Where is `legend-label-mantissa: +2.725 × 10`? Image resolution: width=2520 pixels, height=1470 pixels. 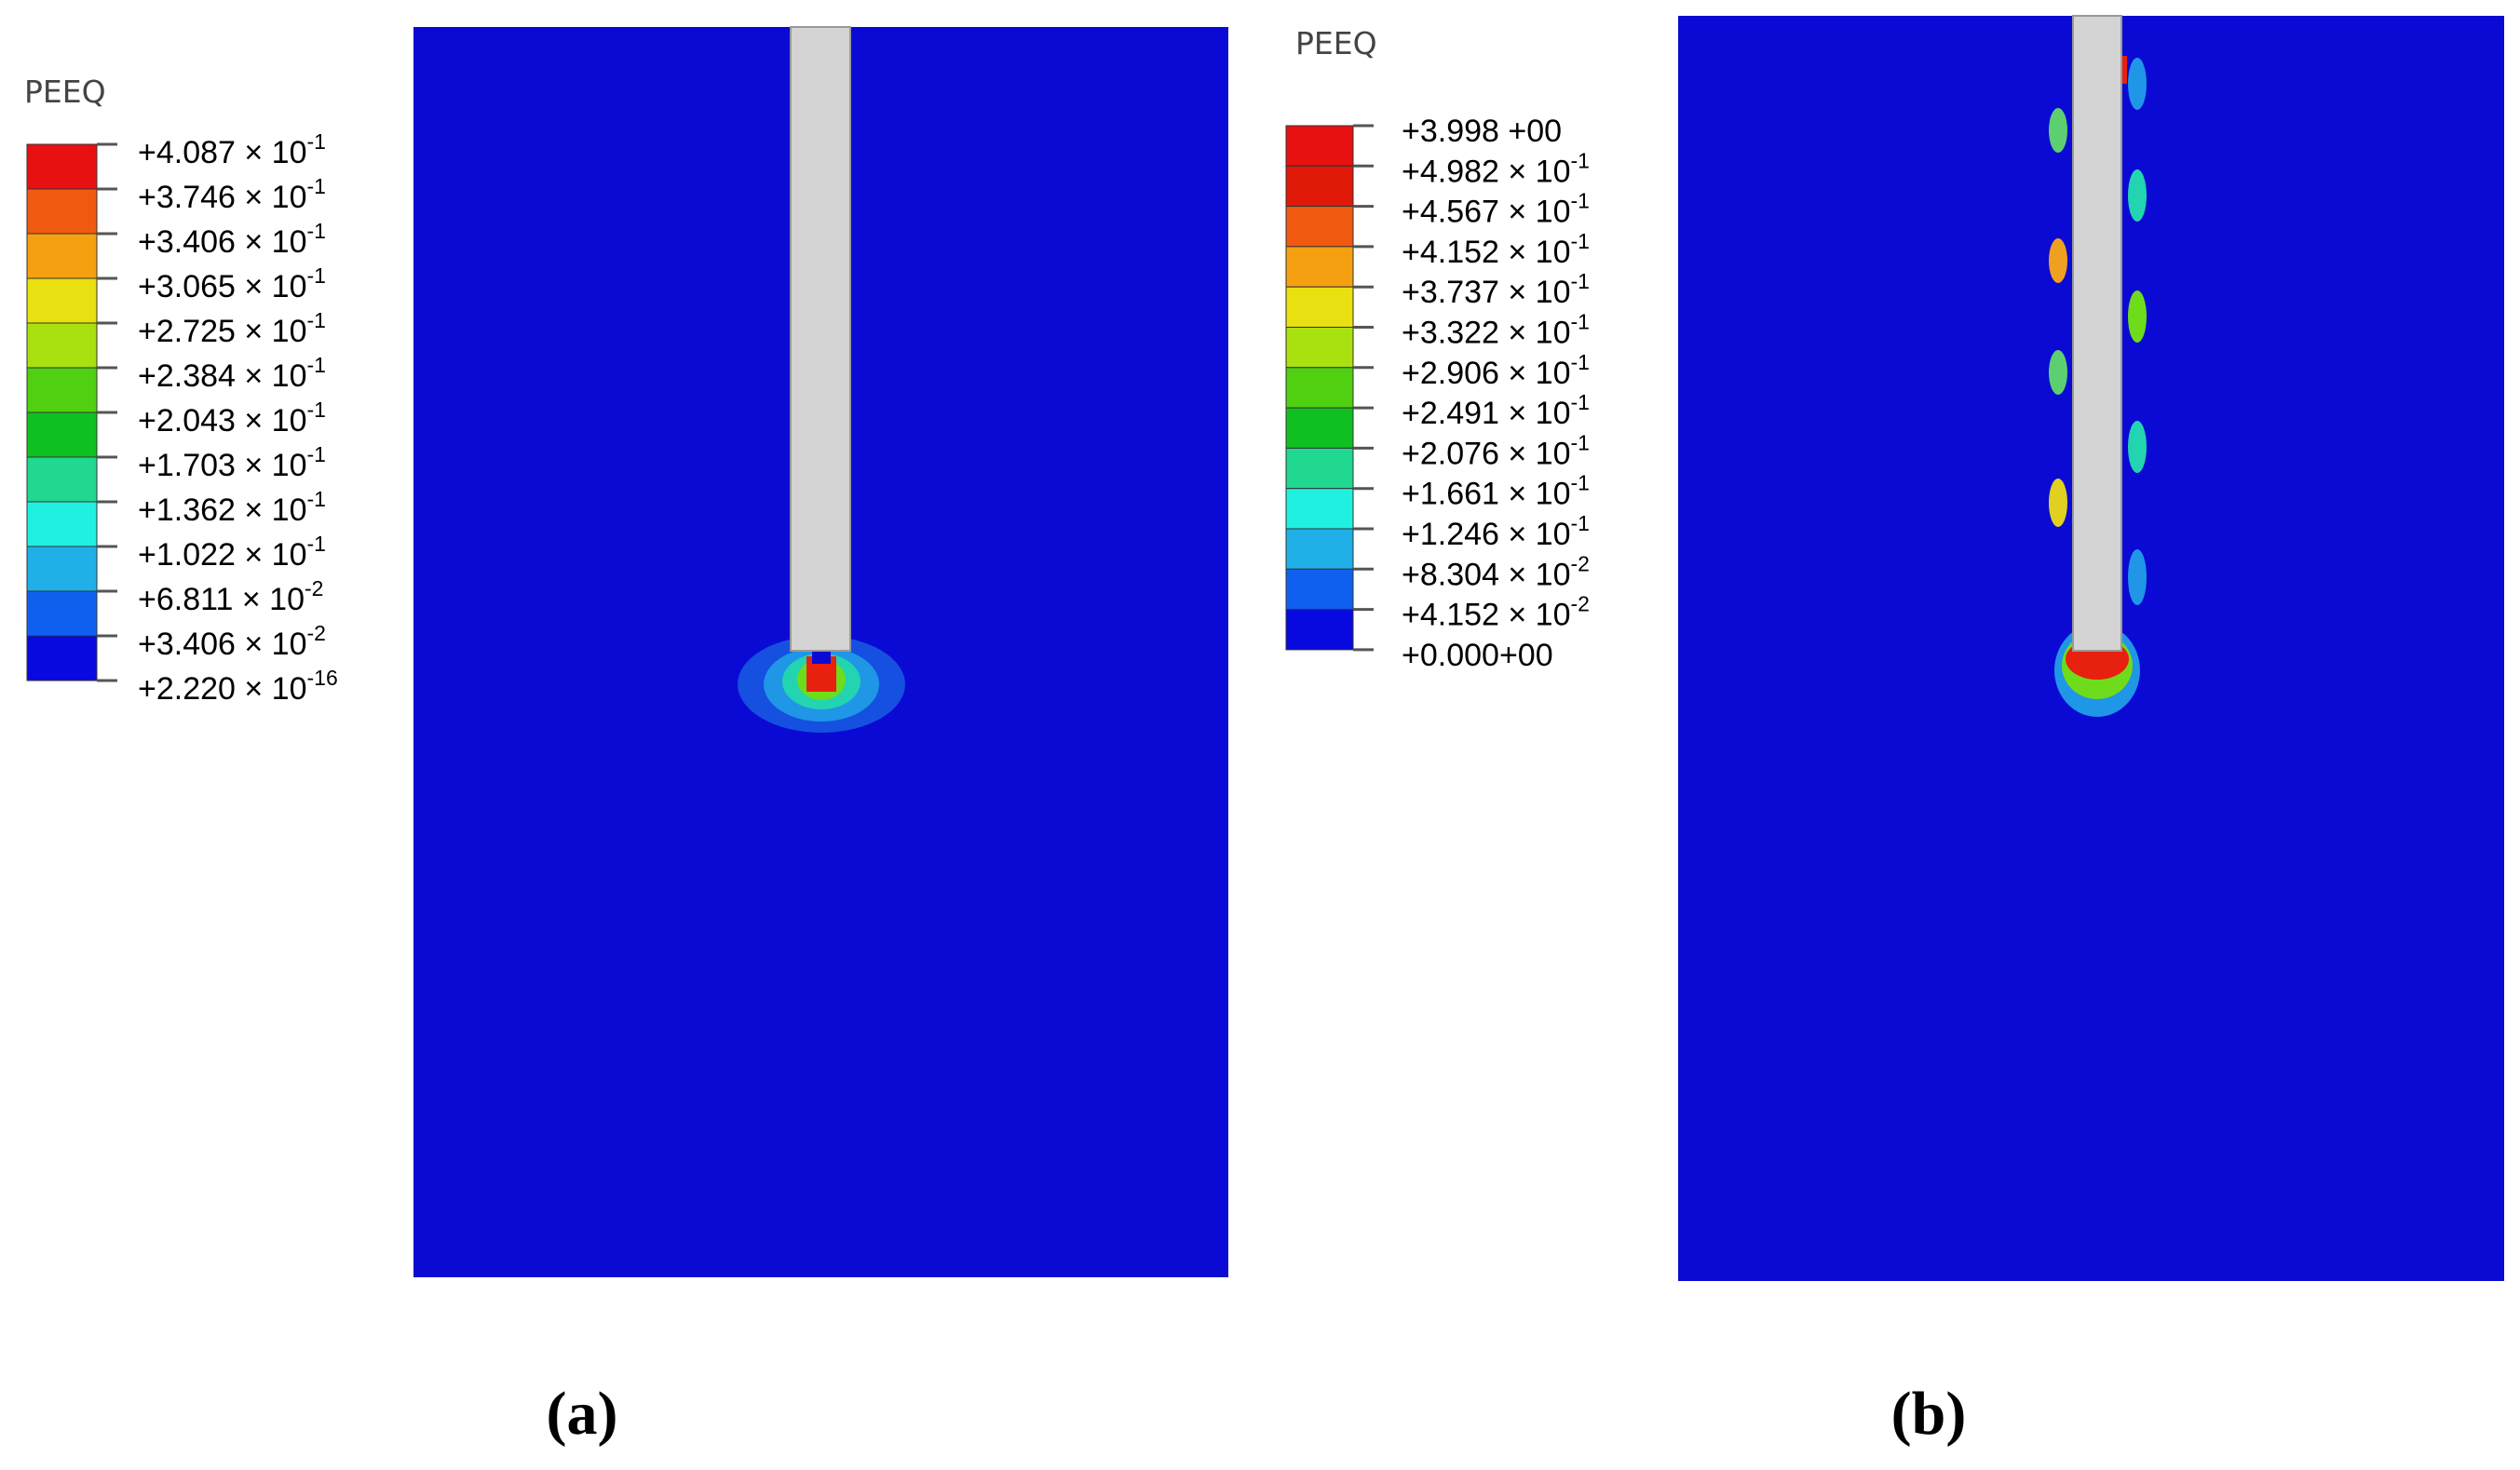 legend-label-mantissa: +2.725 × 10 is located at coordinates (222, 331).